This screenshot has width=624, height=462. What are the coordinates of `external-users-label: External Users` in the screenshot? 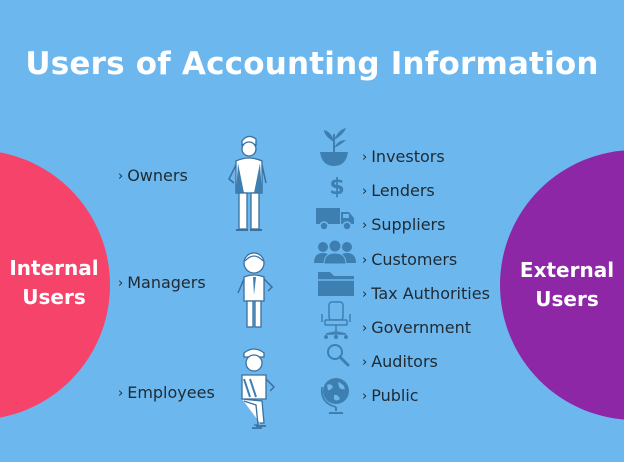 It's located at (564, 285).